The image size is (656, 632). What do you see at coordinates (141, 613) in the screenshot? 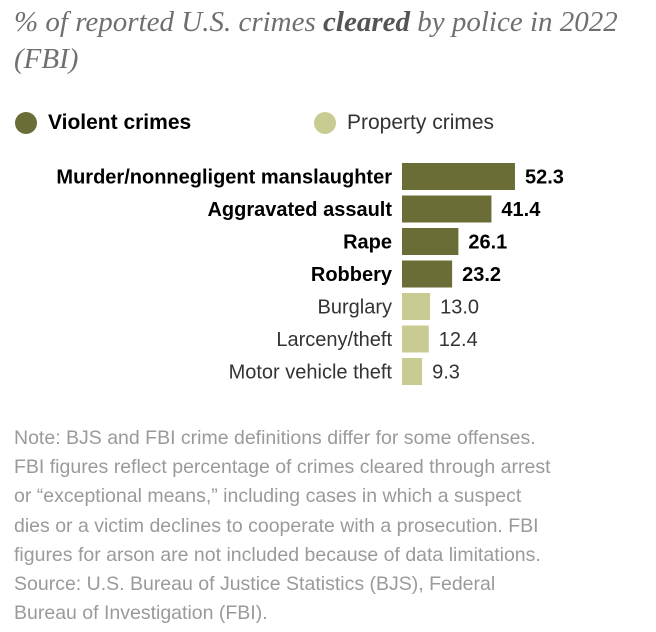
I see `source-line: Bureau of Investigation (FBI).` at bounding box center [141, 613].